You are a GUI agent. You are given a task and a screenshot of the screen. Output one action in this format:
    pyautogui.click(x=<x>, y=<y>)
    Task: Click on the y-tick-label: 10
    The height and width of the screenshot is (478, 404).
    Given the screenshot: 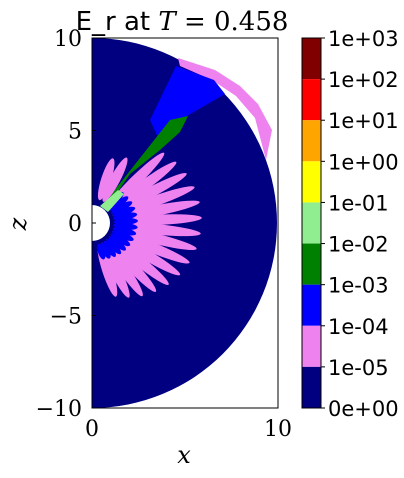 What is the action you would take?
    pyautogui.click(x=68, y=39)
    